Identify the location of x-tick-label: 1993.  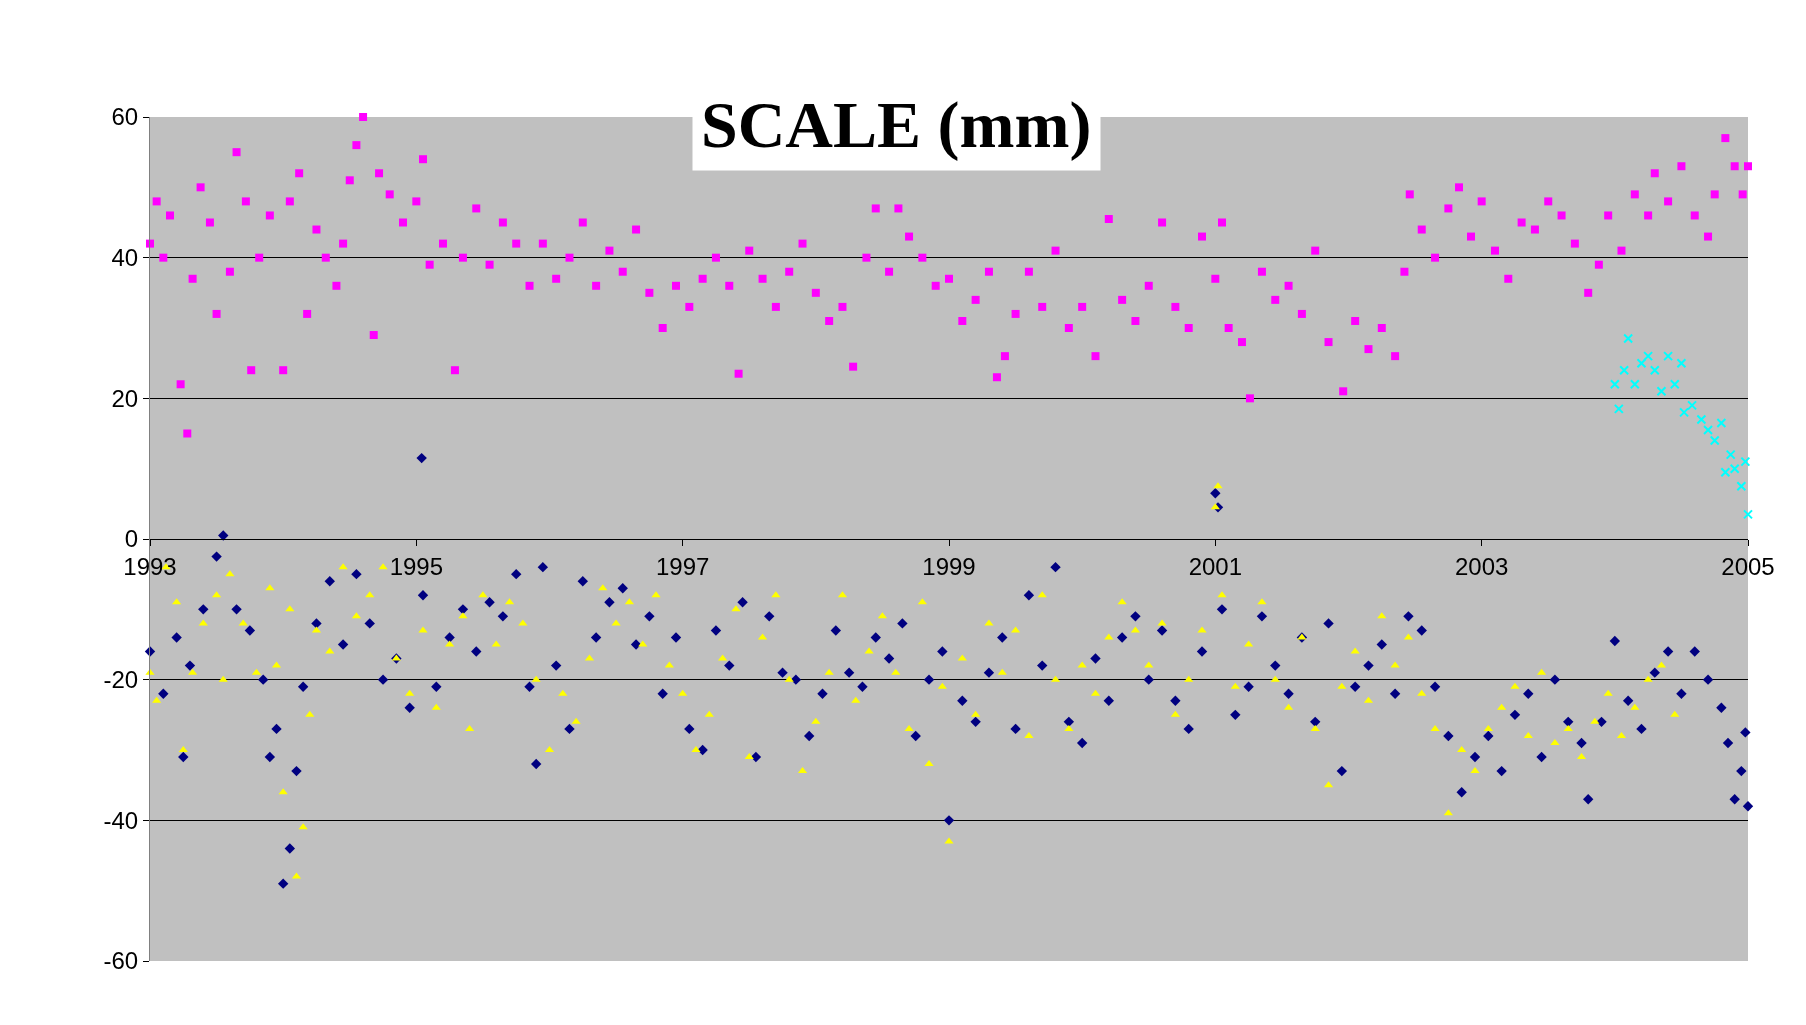
(150, 566).